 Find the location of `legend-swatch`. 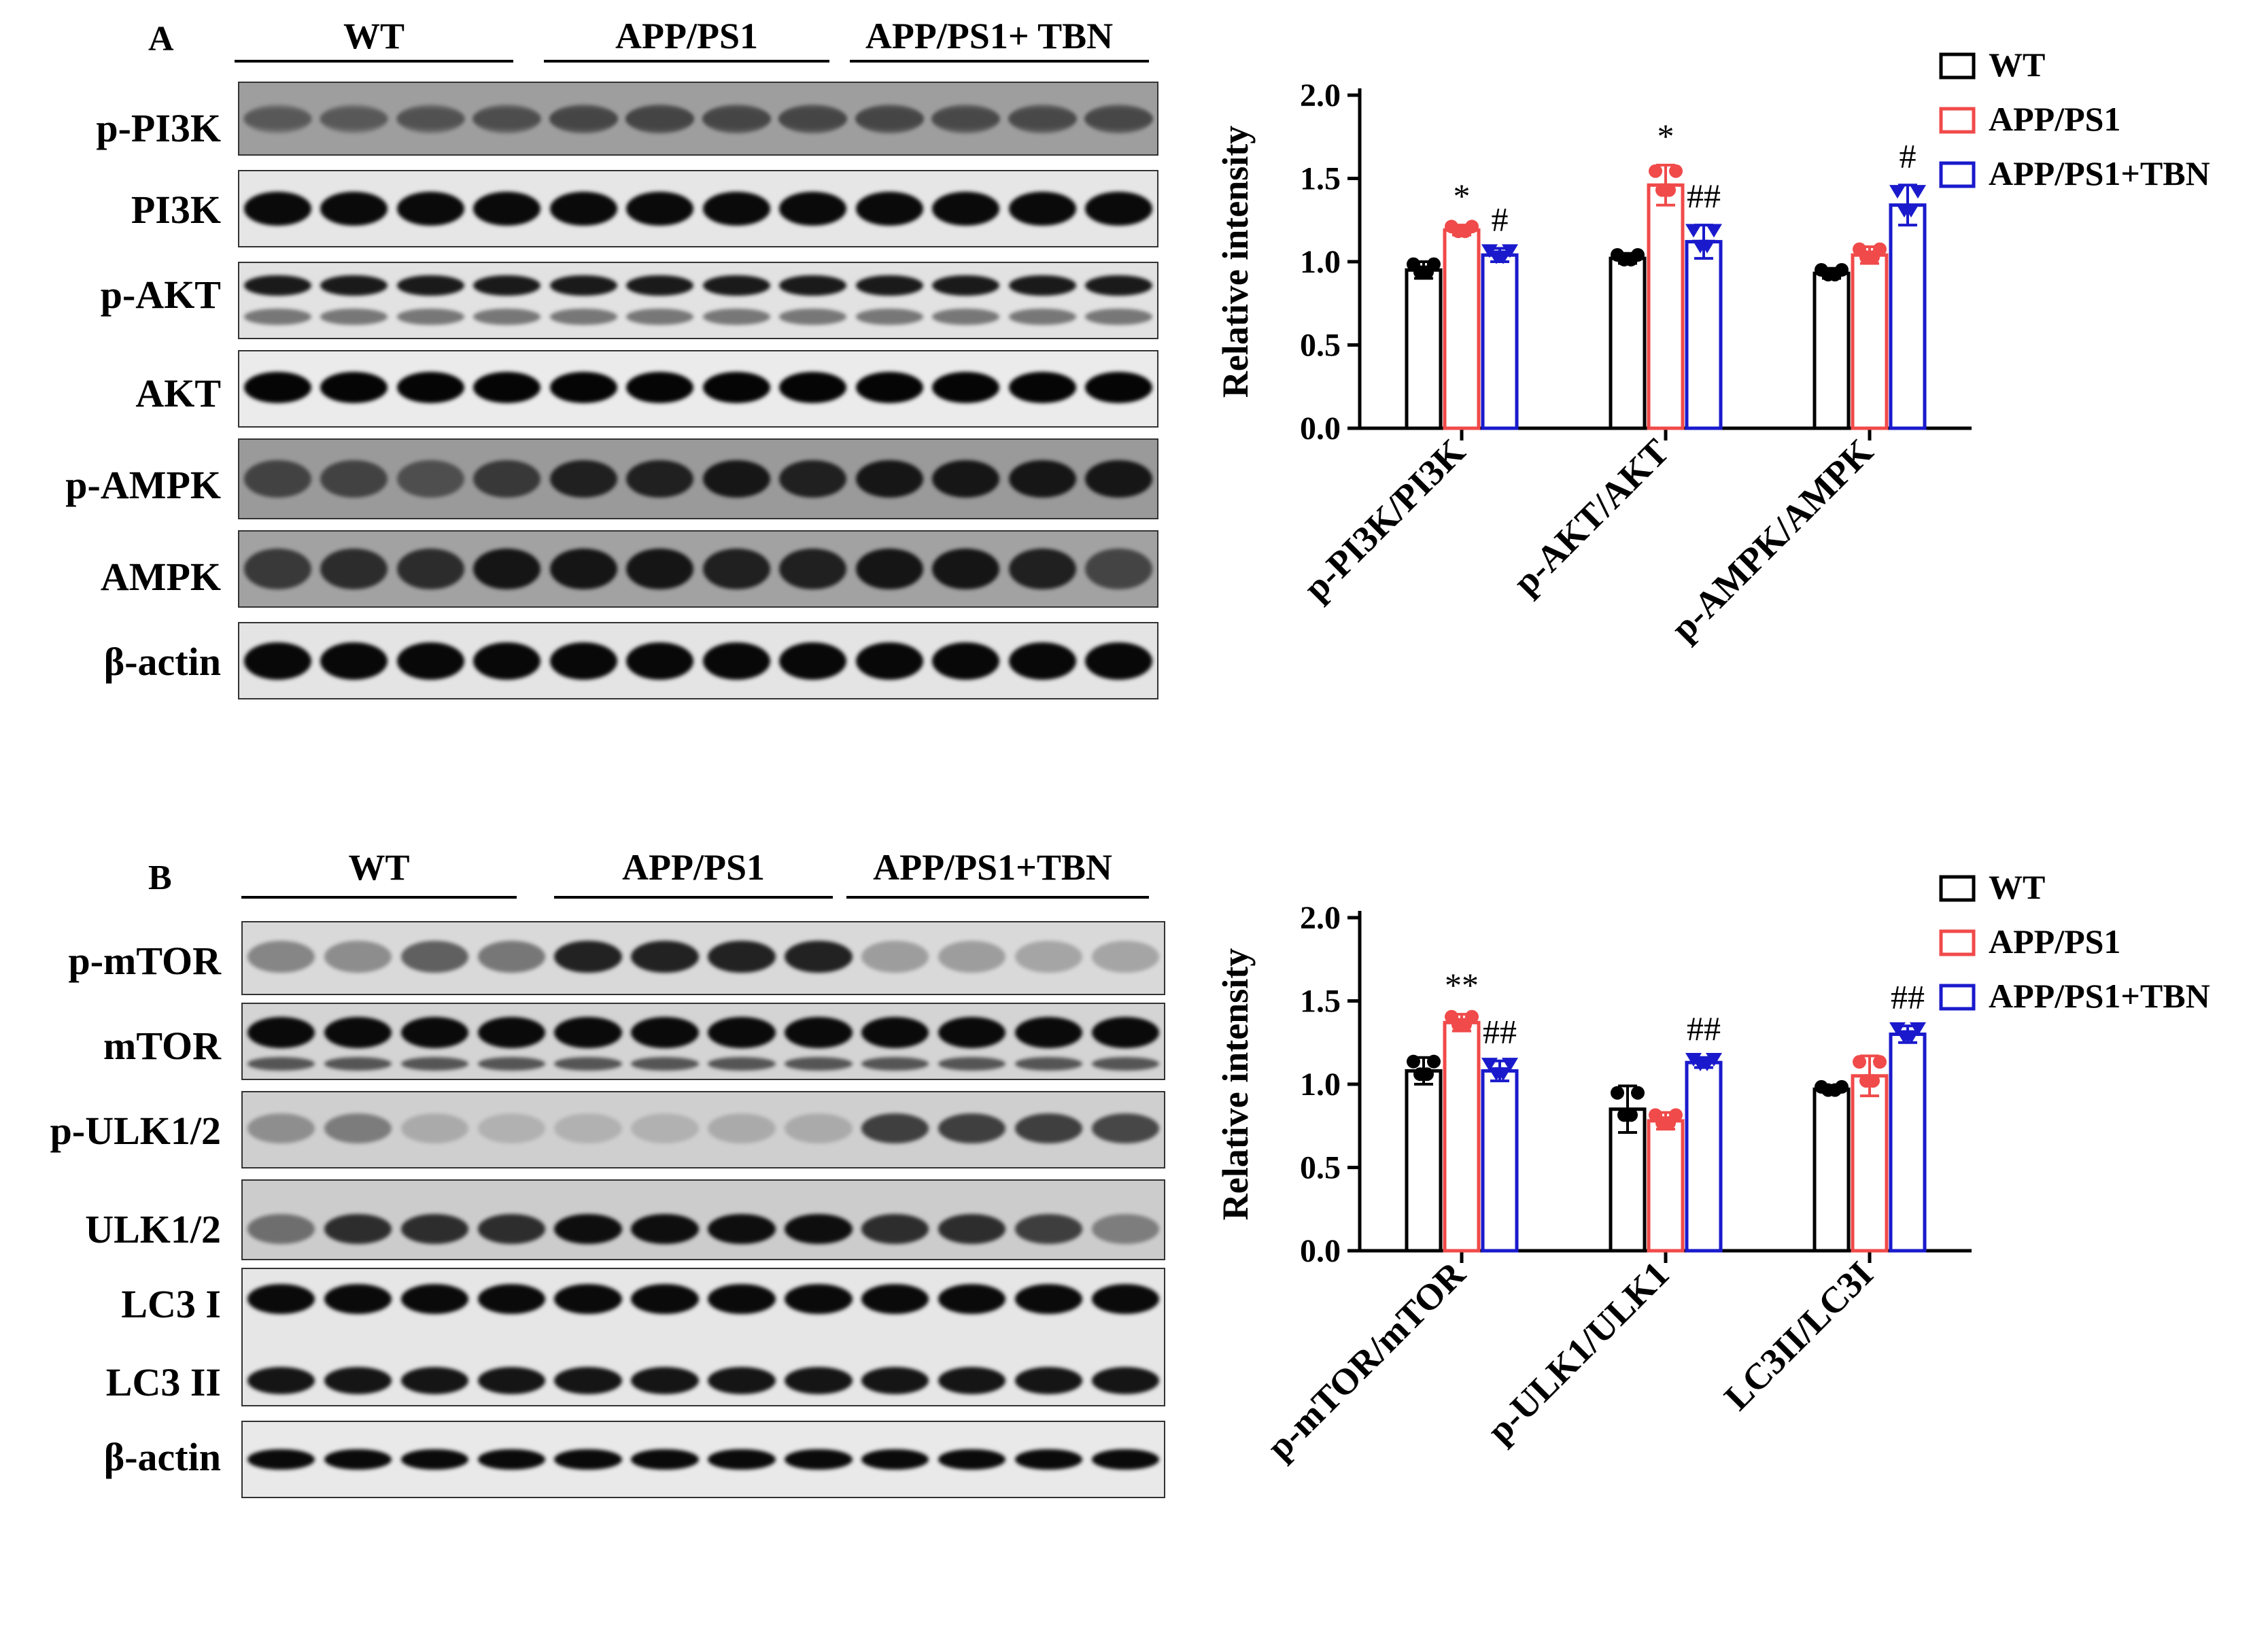

legend-swatch is located at coordinates (1957, 942).